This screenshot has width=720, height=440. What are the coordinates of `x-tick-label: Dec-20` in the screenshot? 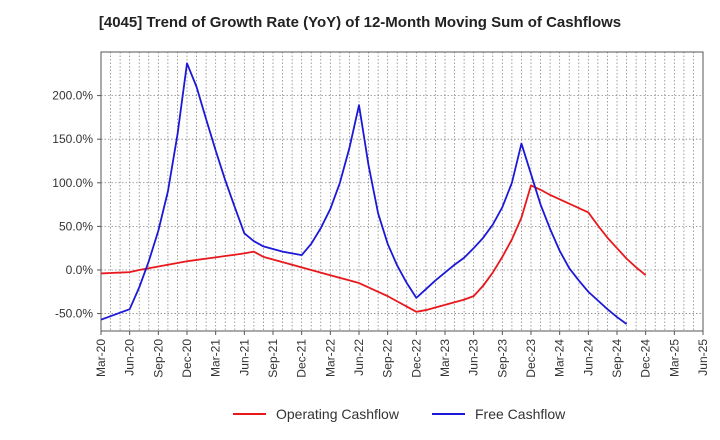 It's located at (187, 358).